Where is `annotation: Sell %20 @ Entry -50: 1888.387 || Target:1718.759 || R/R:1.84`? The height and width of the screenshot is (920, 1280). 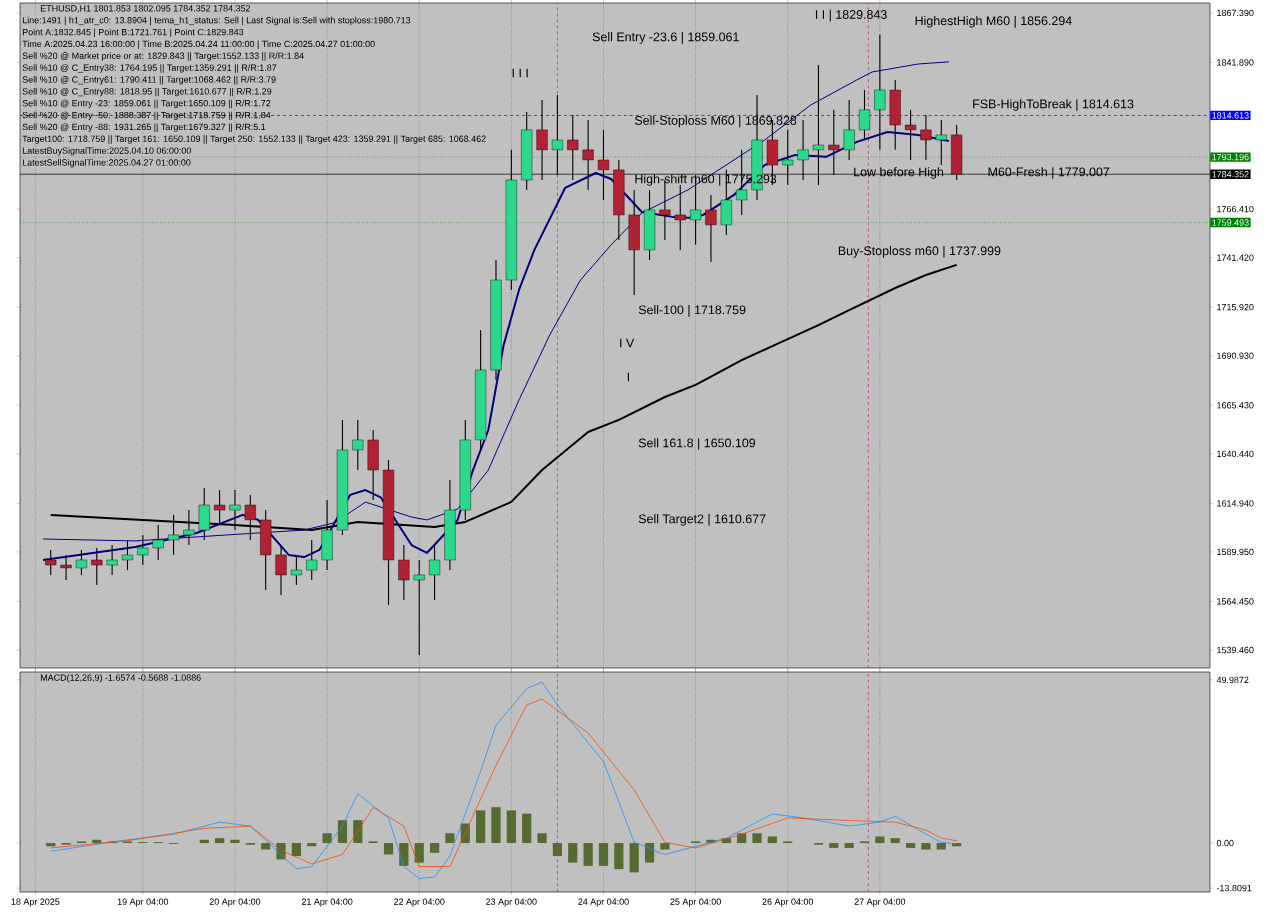
annotation: Sell %20 @ Entry -50: 1888.387 || Target:1718.759 || R/R:1.84 is located at coordinates (146, 116).